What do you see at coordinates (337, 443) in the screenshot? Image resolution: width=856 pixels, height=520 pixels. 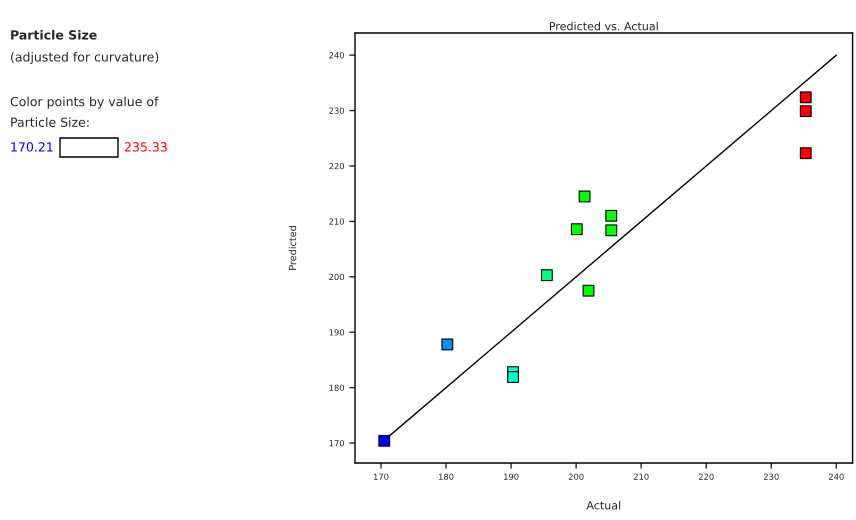 I see `y-tick-label: 170` at bounding box center [337, 443].